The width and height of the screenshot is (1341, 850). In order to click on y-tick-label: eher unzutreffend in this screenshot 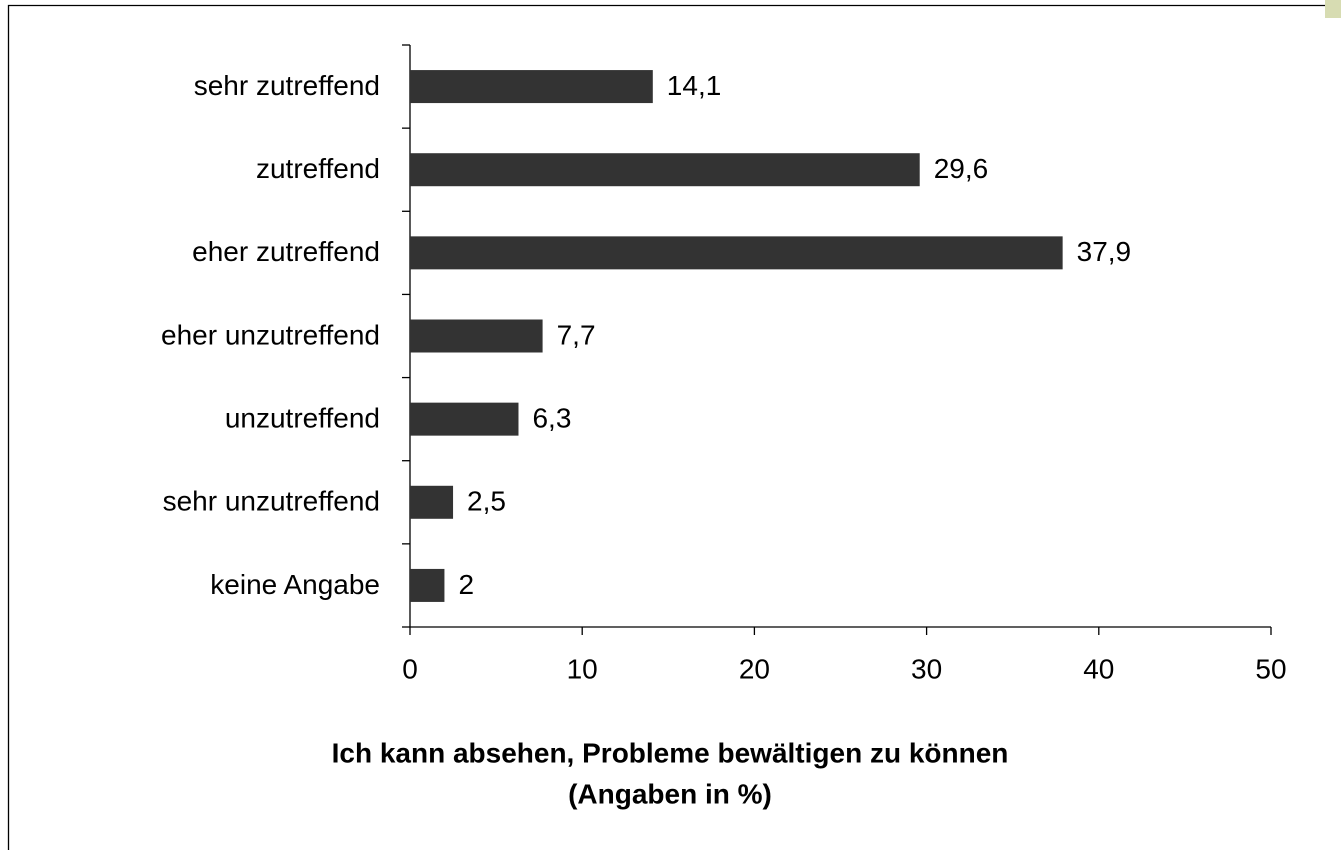, I will do `click(270, 334)`.